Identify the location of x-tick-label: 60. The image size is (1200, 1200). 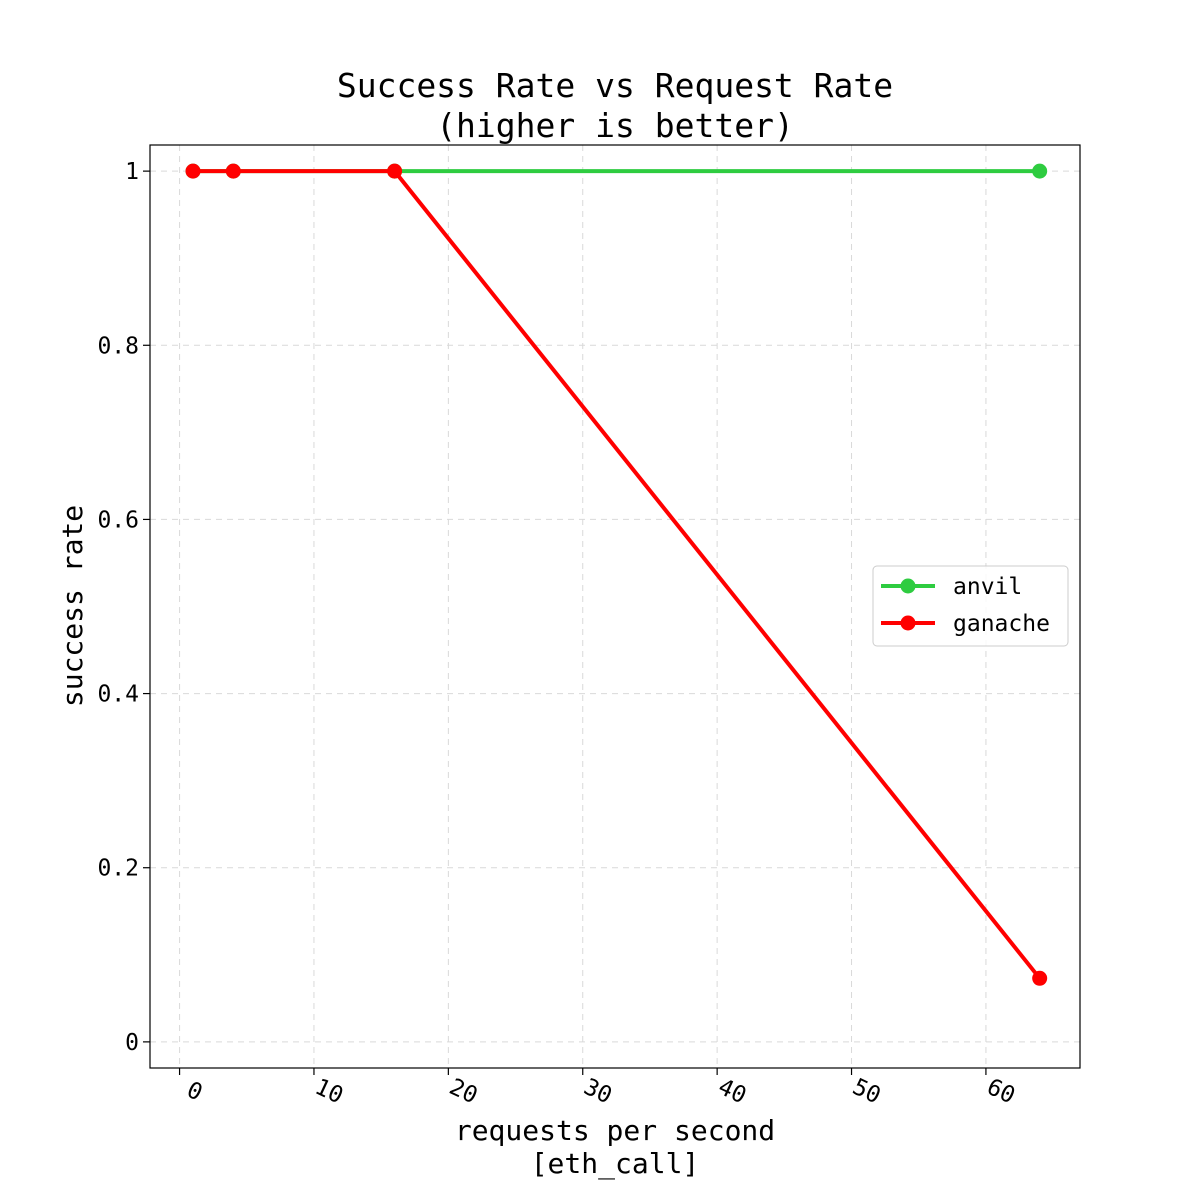
(1001, 1091).